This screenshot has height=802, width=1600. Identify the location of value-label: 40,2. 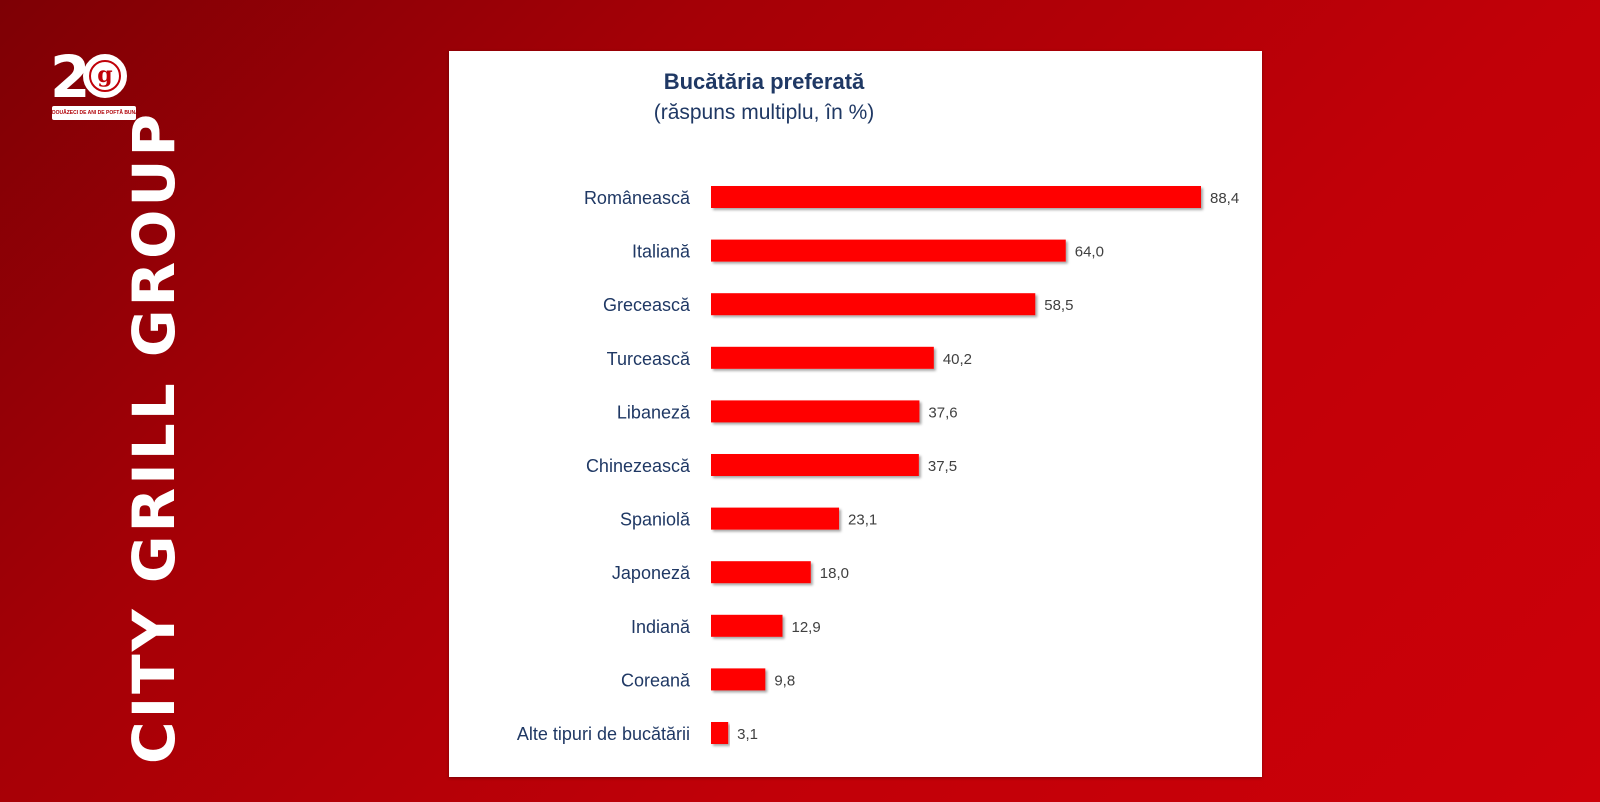
(957, 359).